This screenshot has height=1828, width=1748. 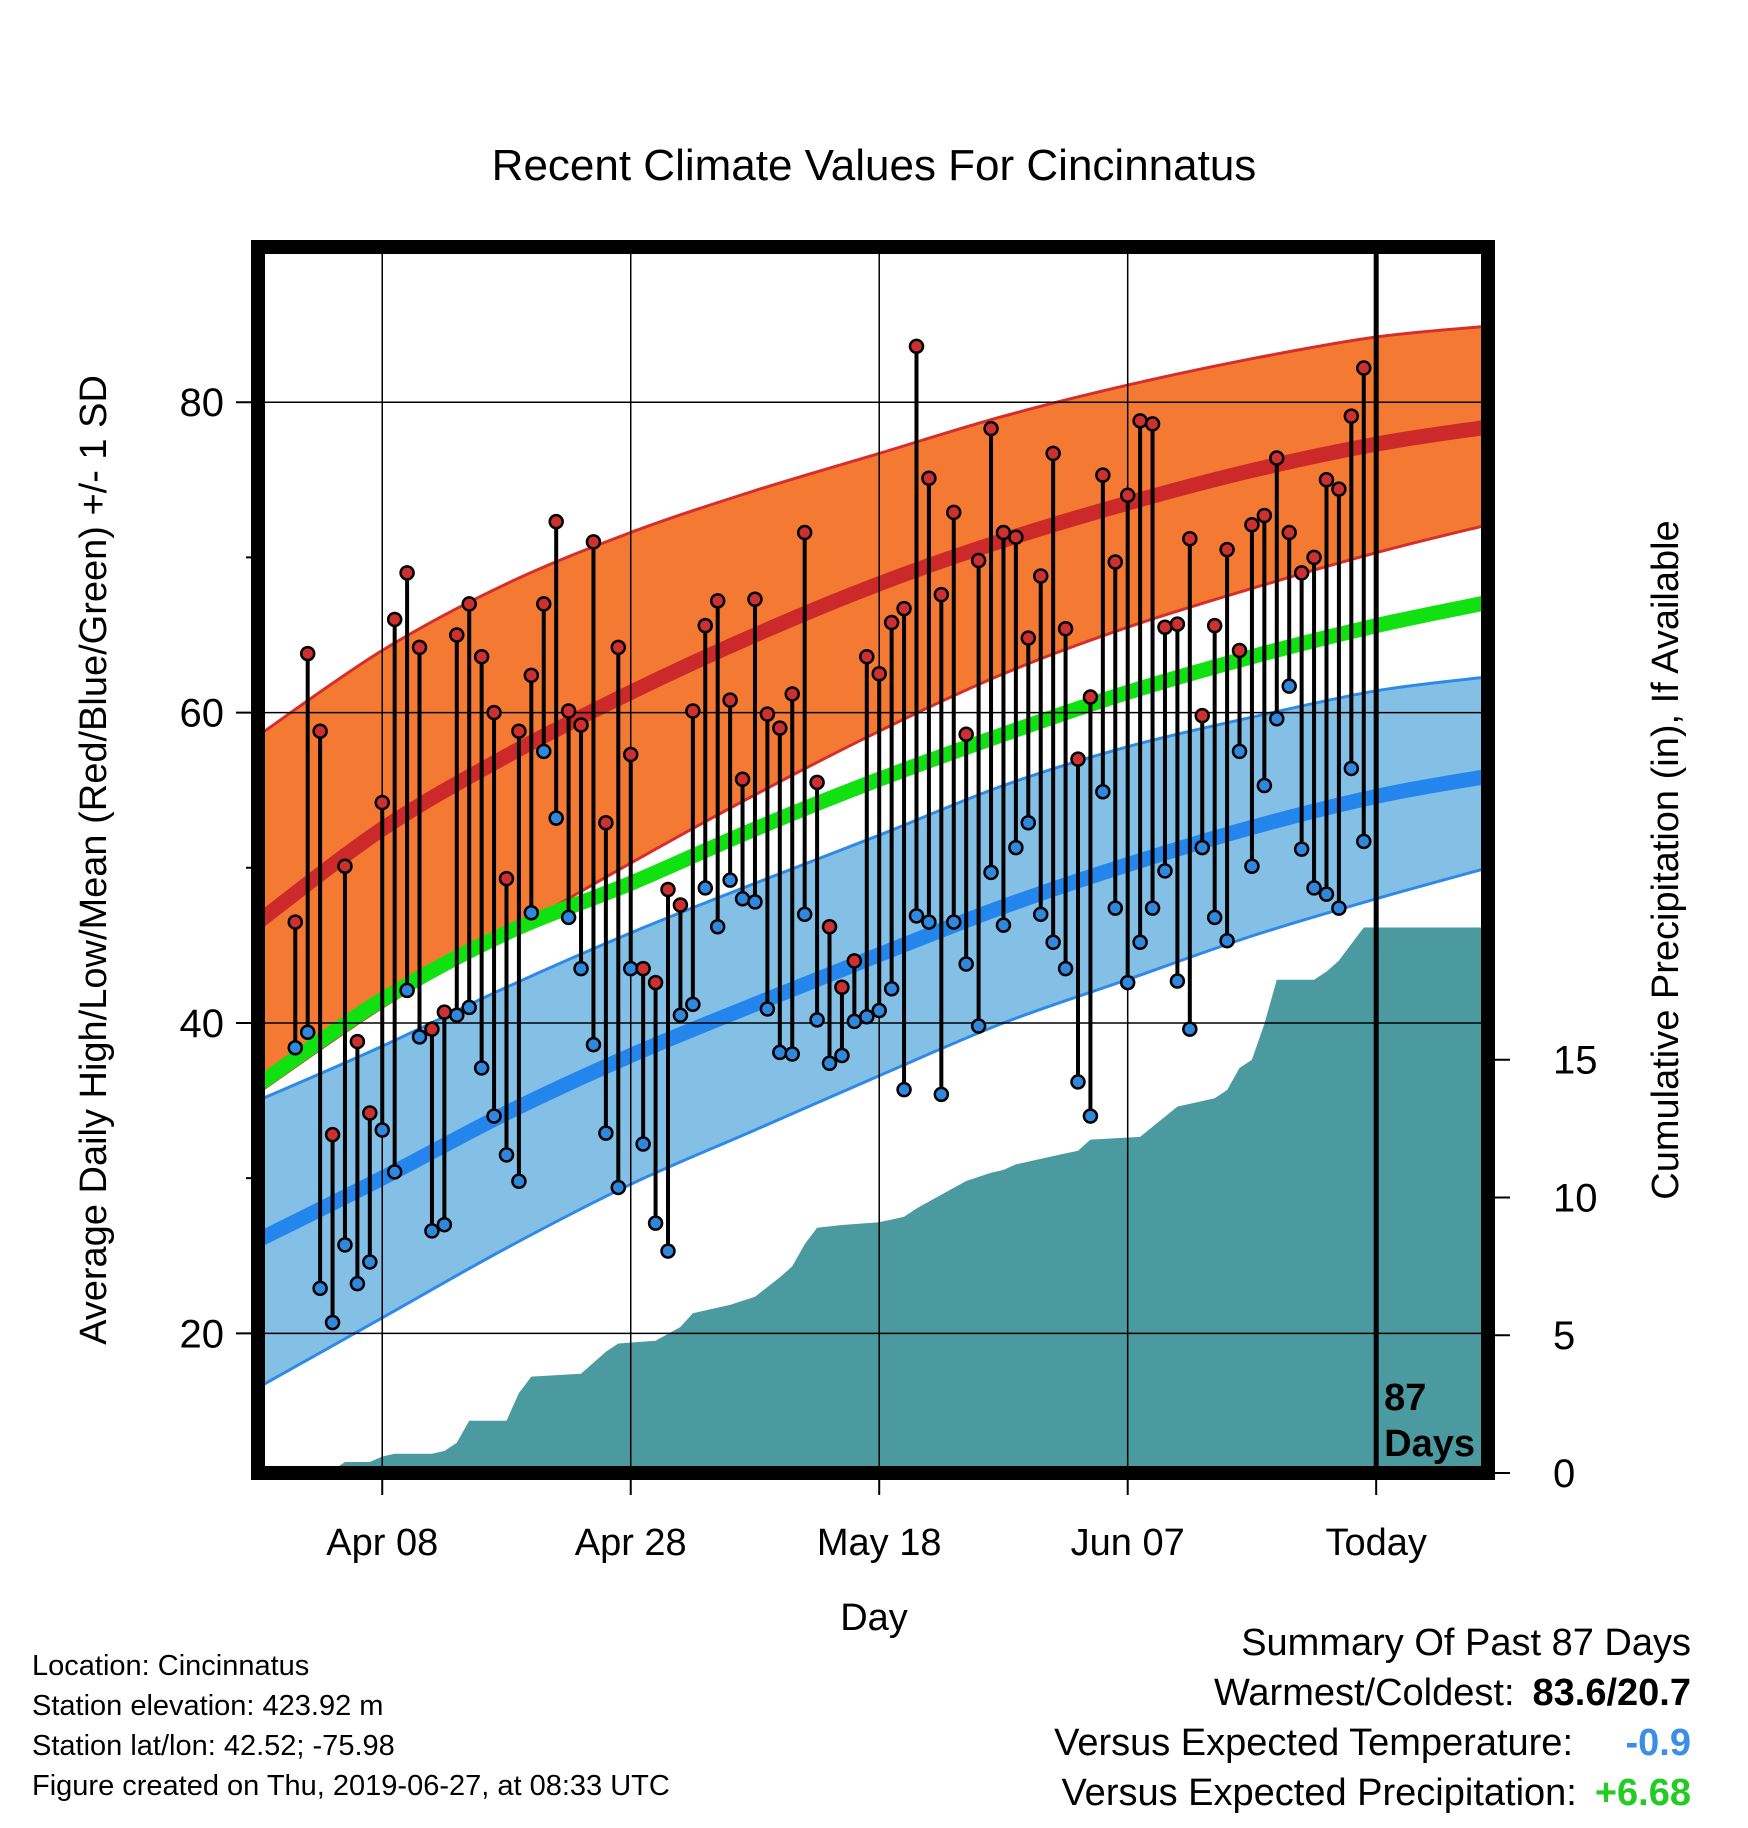 What do you see at coordinates (1128, 1543) in the screenshot?
I see `x-tick-label: Jun 07` at bounding box center [1128, 1543].